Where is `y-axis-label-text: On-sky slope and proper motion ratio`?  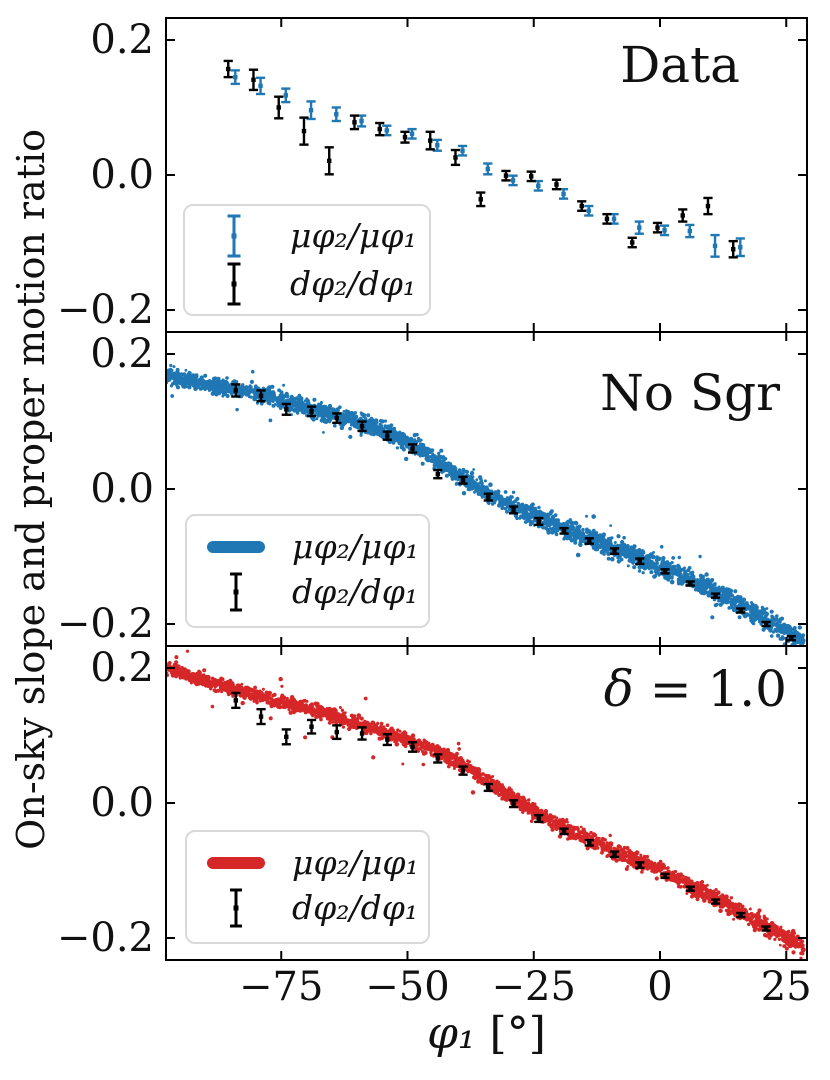 y-axis-label-text: On-sky slope and proper motion ratio is located at coordinates (31, 489).